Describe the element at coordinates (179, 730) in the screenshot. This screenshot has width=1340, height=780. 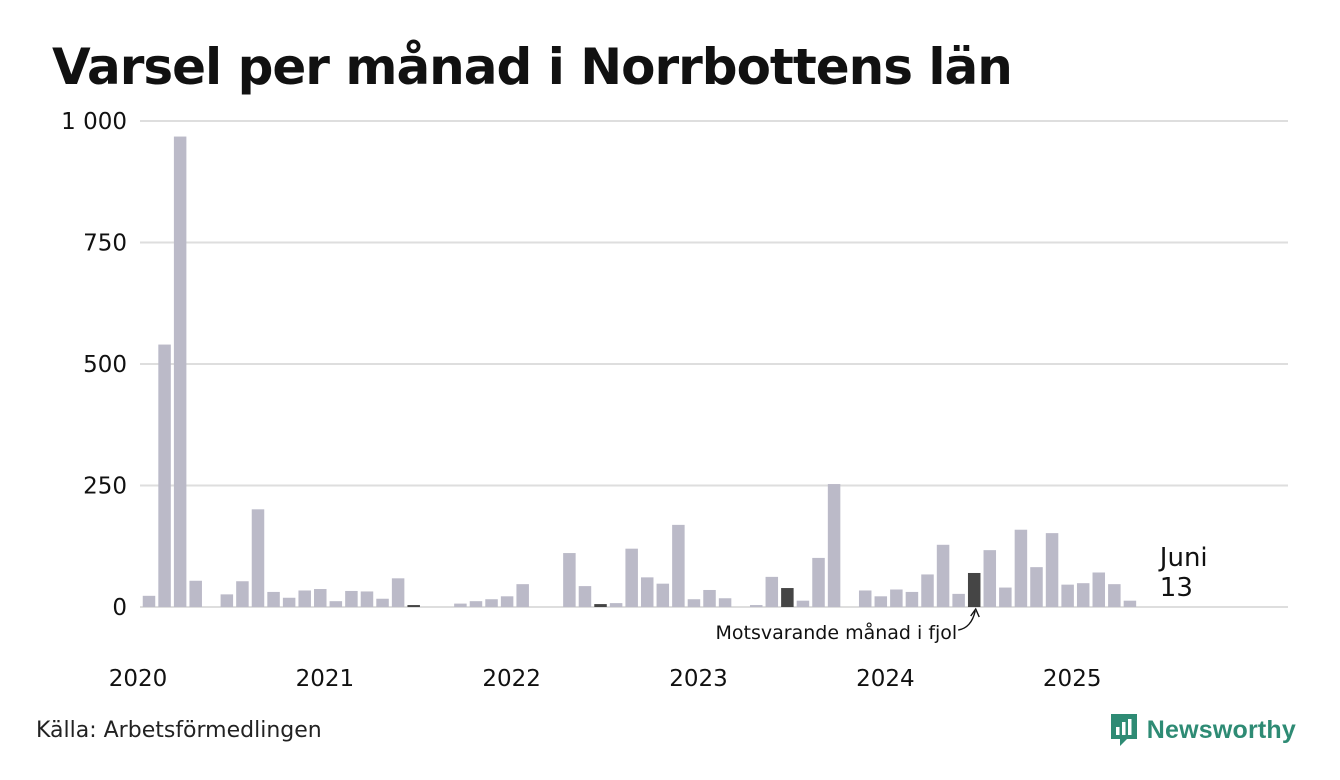
I see `source-note: Källa: Arbetsförmedlingen` at that location.